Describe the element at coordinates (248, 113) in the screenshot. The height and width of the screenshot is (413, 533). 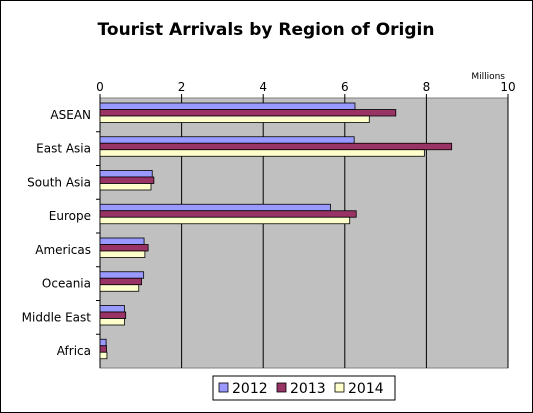
I see `bar-2013-asean` at that location.